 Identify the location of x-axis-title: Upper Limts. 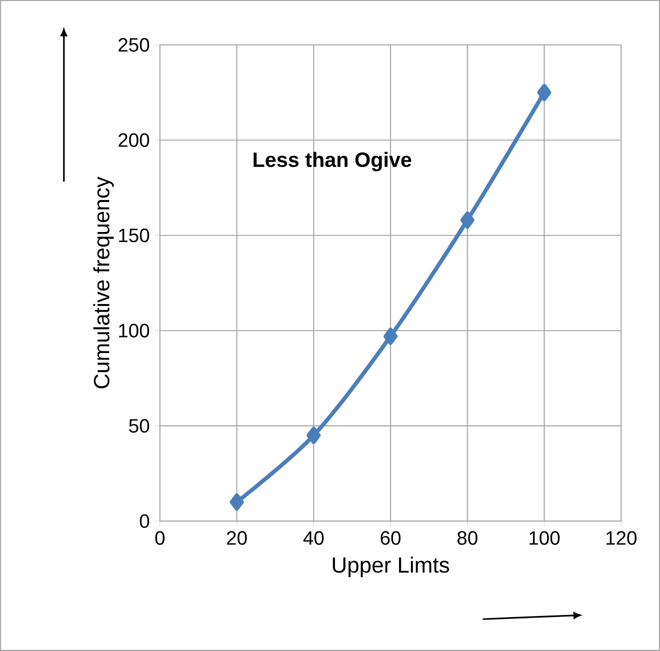
(391, 567).